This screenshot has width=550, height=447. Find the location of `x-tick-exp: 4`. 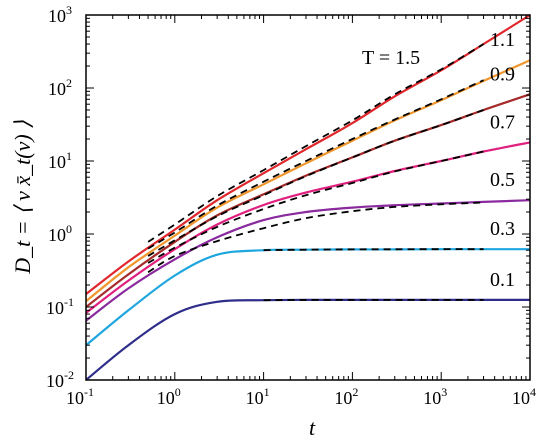

x-tick-exp: 4 is located at coordinates (533, 392).